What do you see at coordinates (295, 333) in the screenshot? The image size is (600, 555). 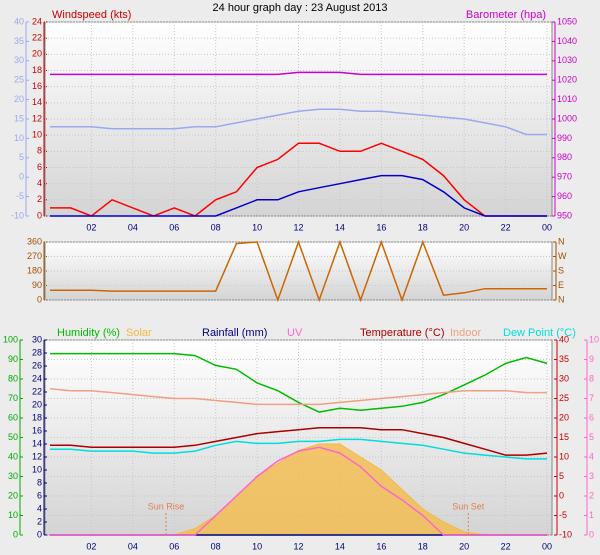 I see `legend-label: UV` at bounding box center [295, 333].